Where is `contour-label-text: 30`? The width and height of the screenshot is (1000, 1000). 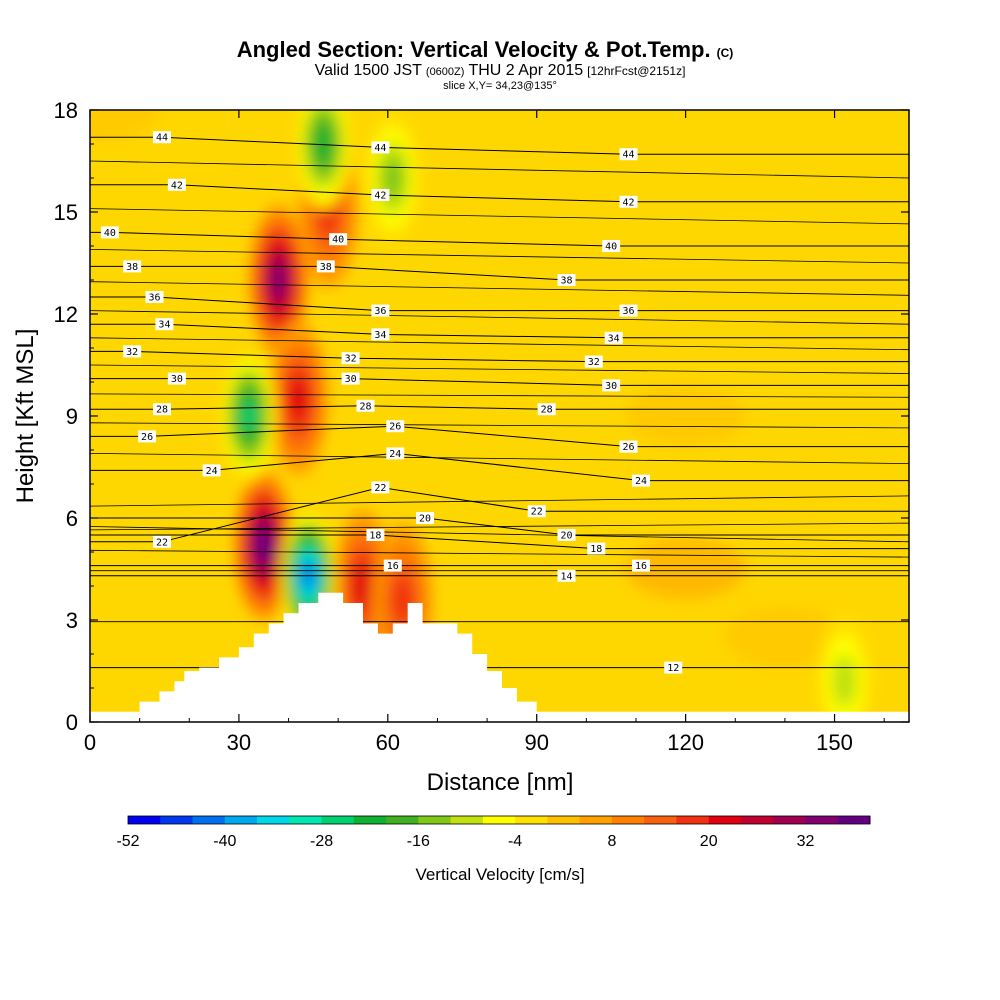
contour-label-text: 30 is located at coordinates (351, 379).